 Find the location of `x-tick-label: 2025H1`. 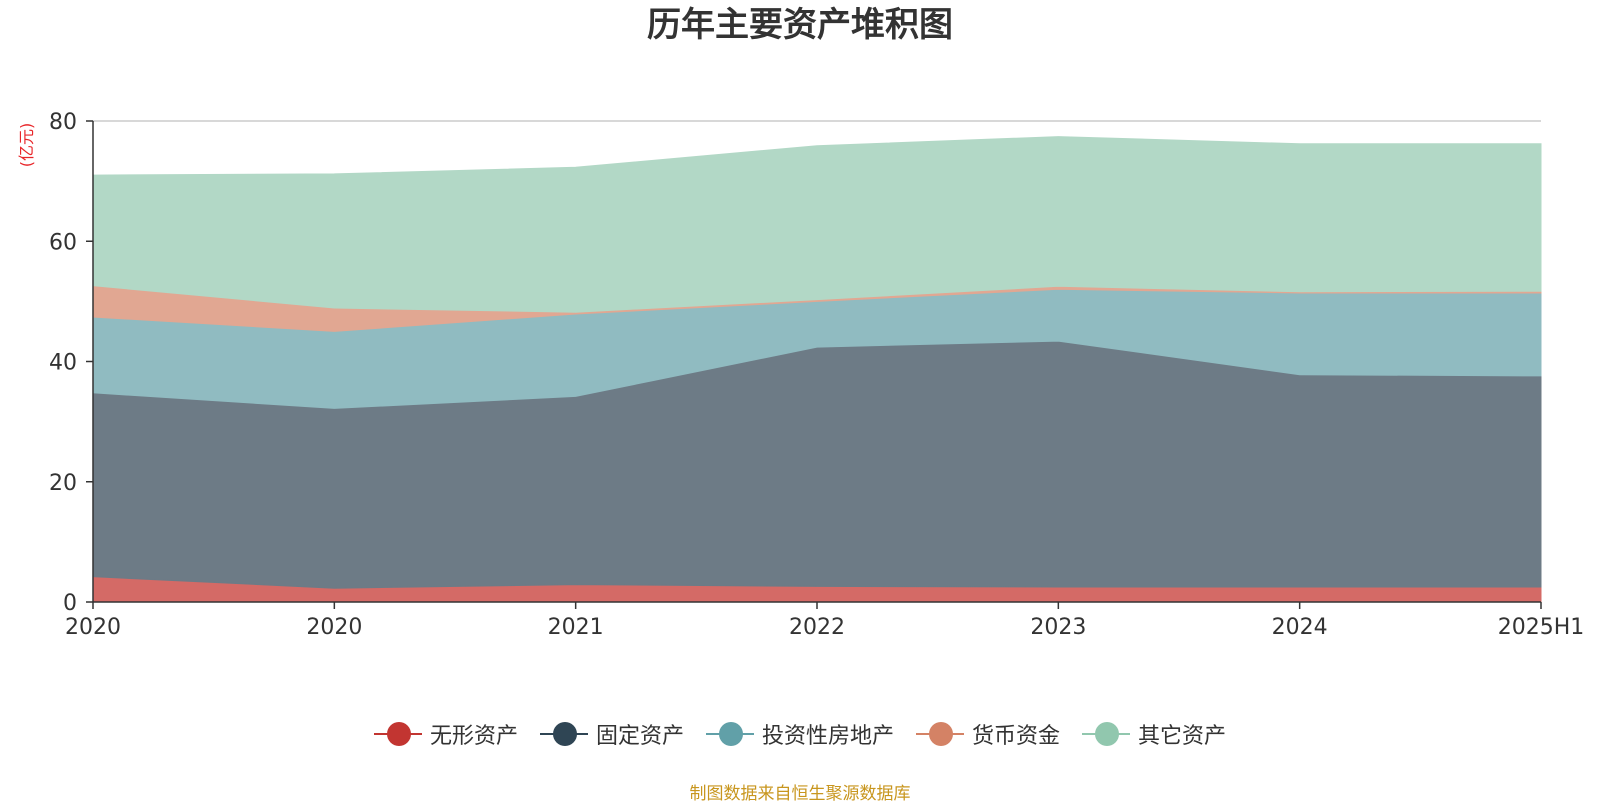

x-tick-label: 2025H1 is located at coordinates (1541, 627).